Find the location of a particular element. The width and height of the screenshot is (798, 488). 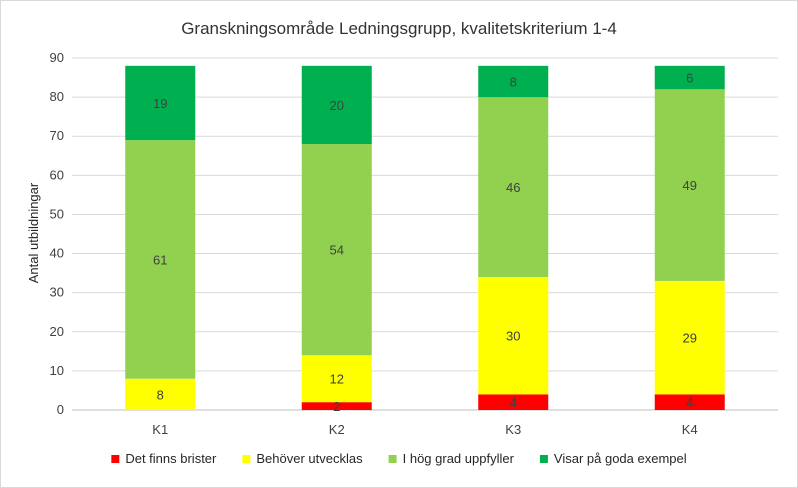

data-label: 29 is located at coordinates (690, 338).